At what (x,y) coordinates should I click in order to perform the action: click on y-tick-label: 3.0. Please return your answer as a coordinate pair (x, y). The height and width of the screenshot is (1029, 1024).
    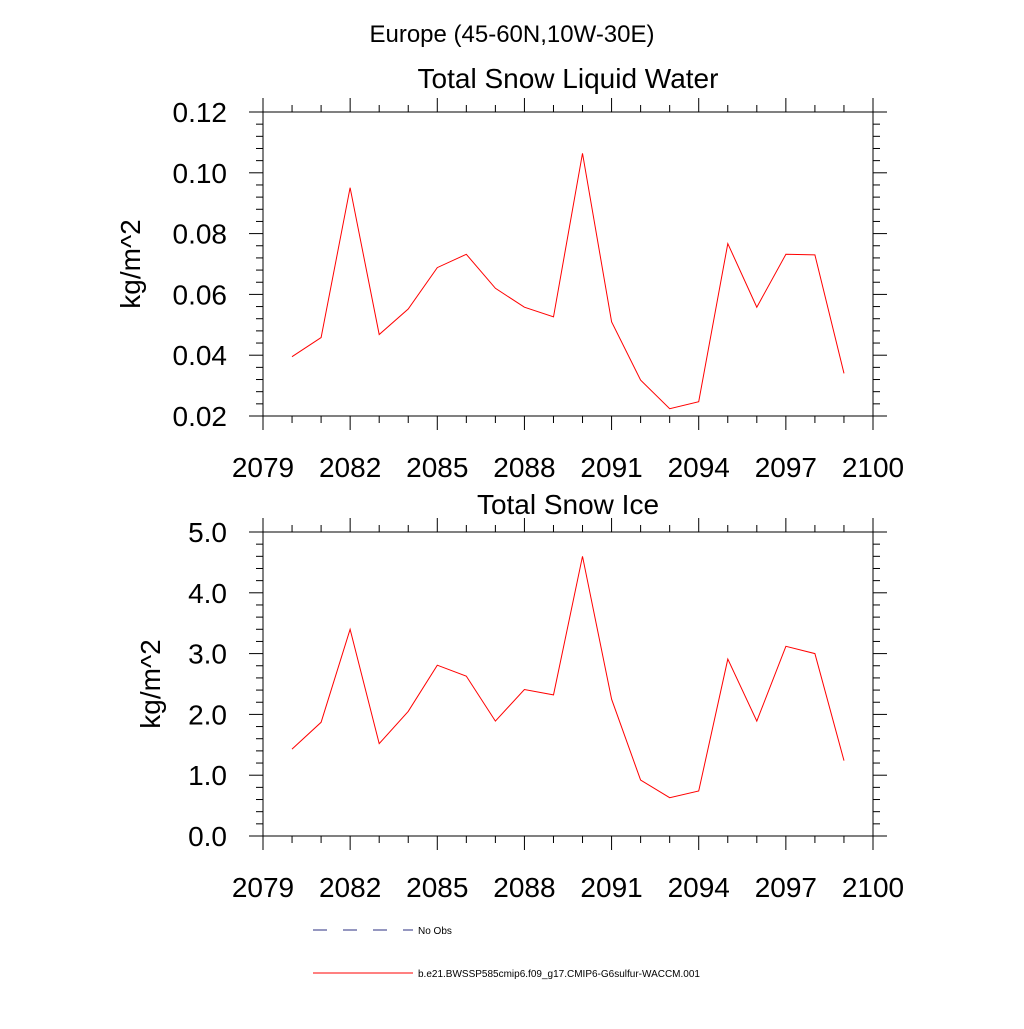
    Looking at the image, I should click on (207, 654).